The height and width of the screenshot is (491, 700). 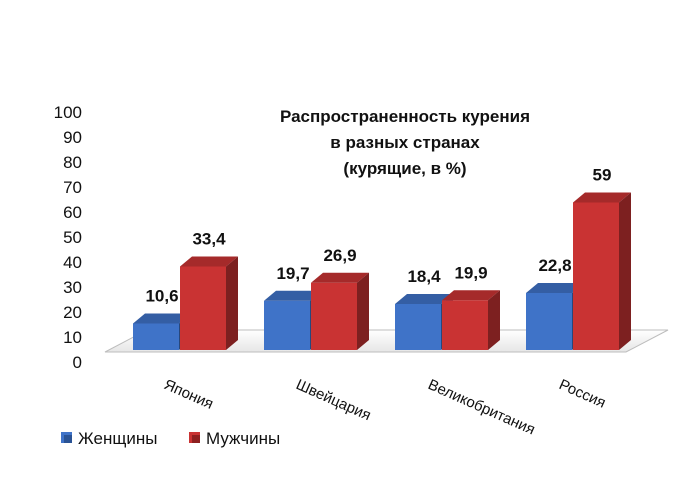 I want to click on y-tick-label: 10, so click(x=72, y=337).